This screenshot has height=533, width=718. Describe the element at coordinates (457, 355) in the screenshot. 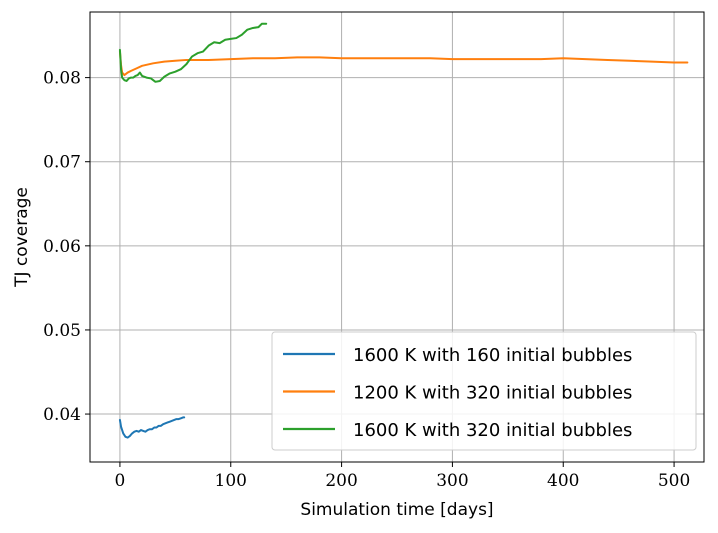

I see `legend-item: 1600 K with 160 initial bubbles` at that location.